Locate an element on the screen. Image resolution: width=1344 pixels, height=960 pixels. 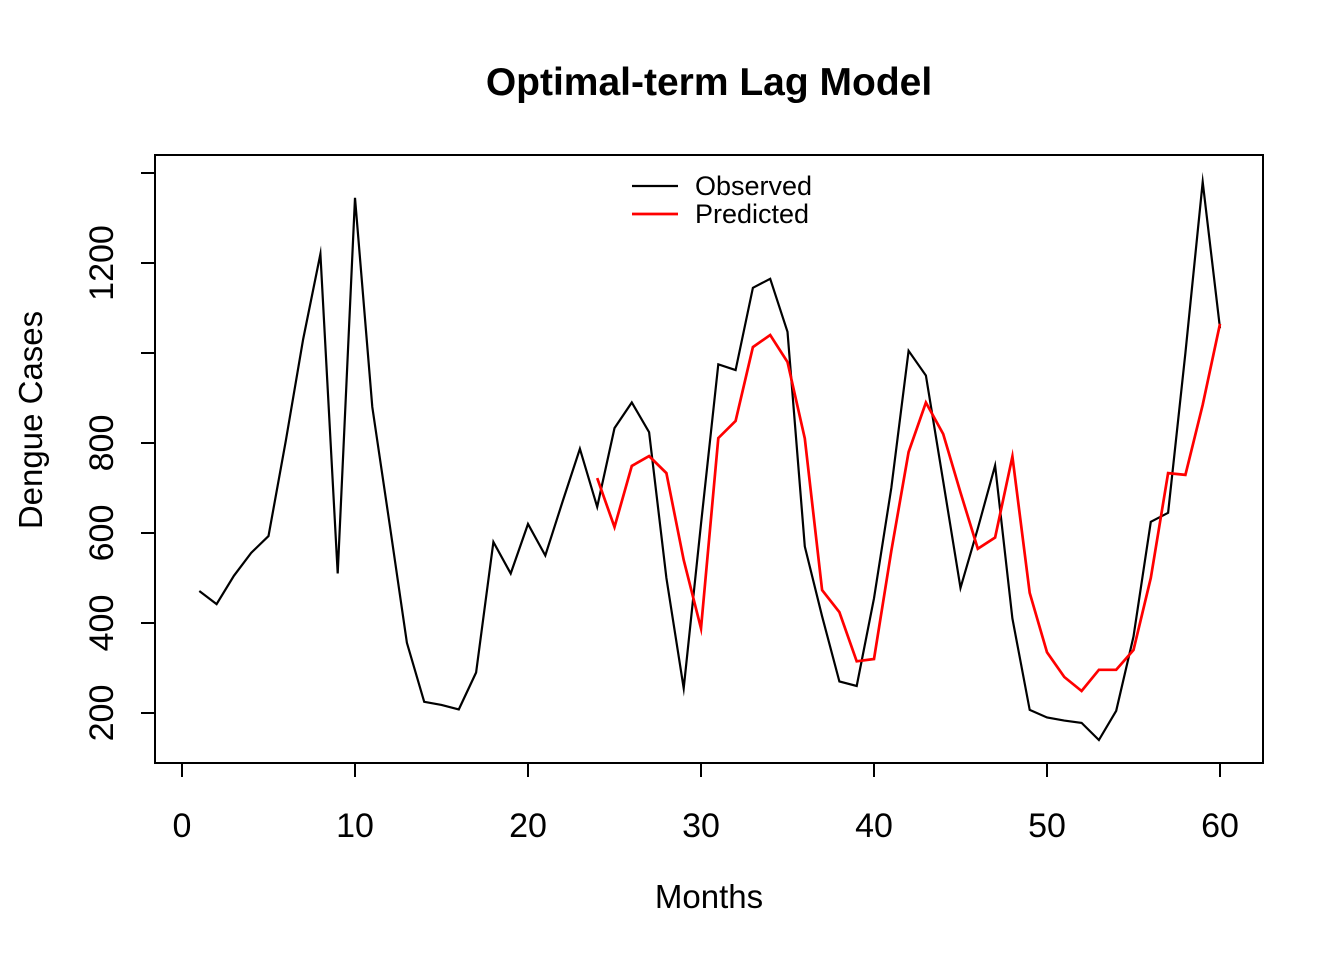
y-axis-tick-label: 600 is located at coordinates (102, 533).